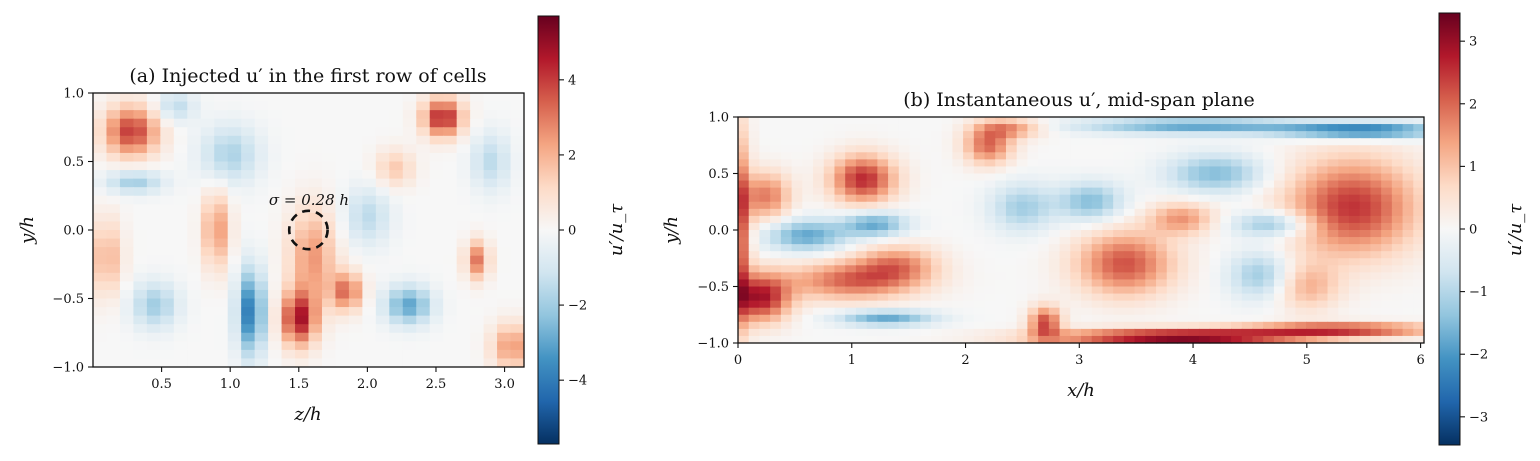  I want to click on x-tick-label: 1.5, so click(298, 384).